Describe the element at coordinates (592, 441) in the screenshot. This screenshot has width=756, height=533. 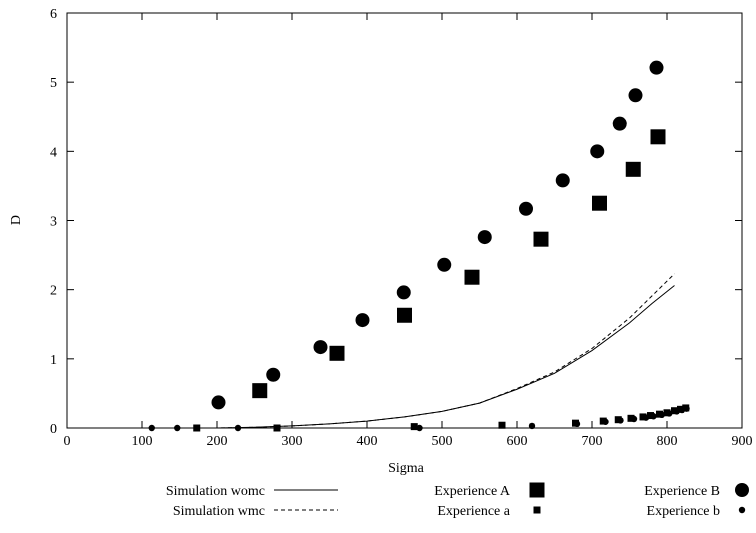
I see `x-tick-label: 700` at that location.